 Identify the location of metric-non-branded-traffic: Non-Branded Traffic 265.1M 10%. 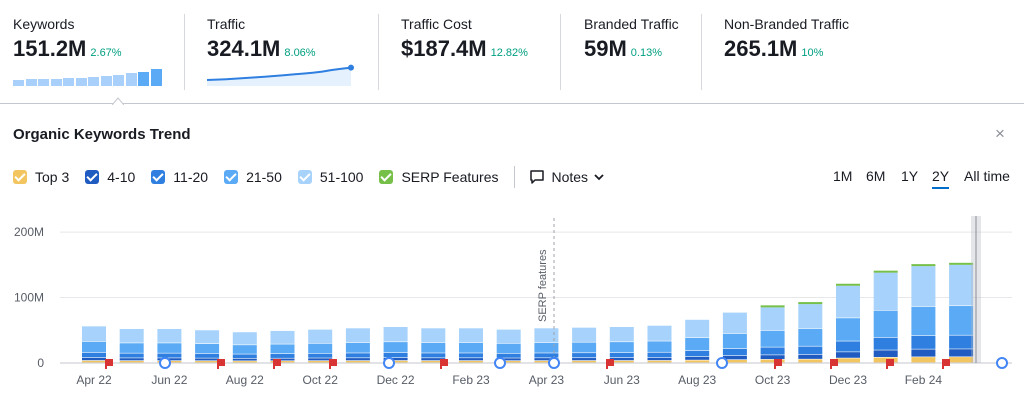
(804, 45).